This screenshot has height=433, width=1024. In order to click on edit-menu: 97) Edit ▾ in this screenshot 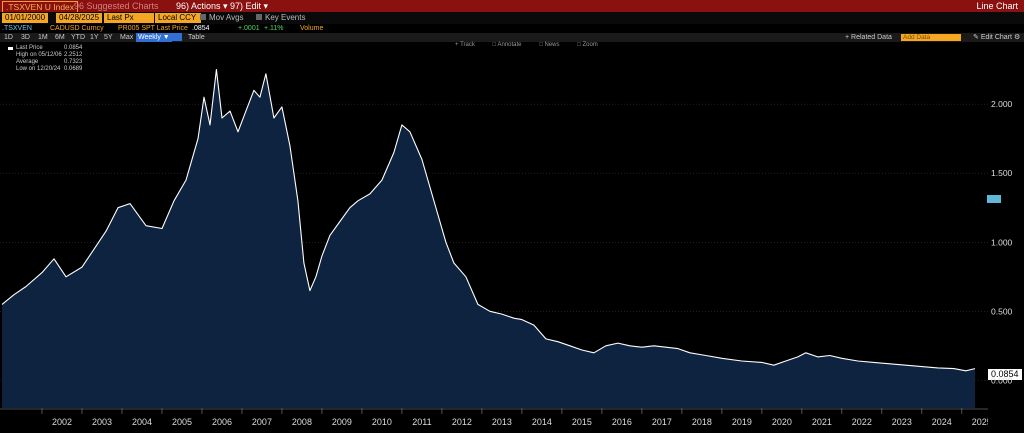, I will do `click(249, 6)`.